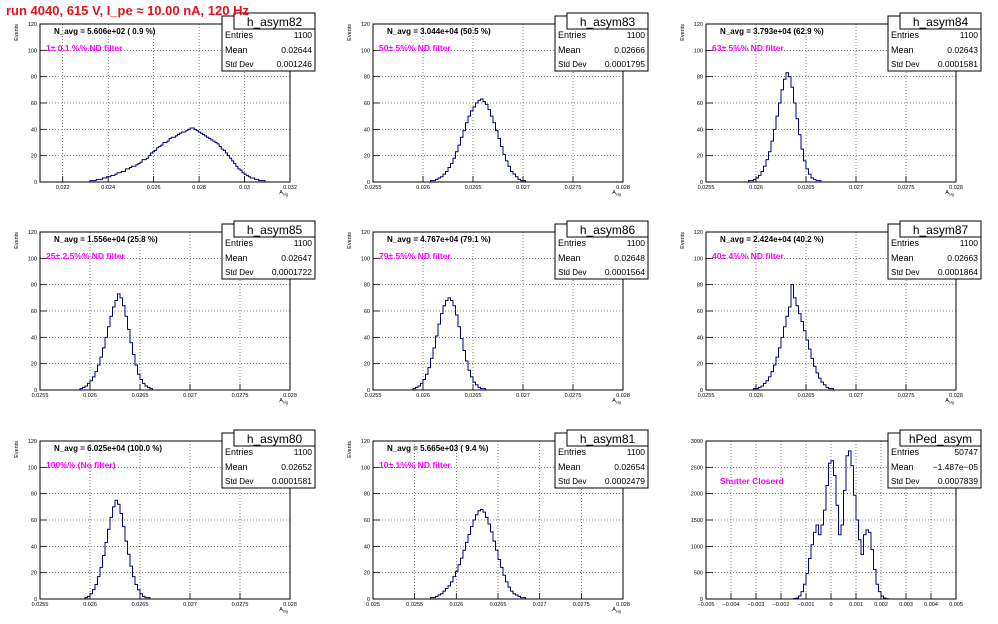  Describe the element at coordinates (781, 605) in the screenshot. I see `x-tick-label: −0.002` at that location.